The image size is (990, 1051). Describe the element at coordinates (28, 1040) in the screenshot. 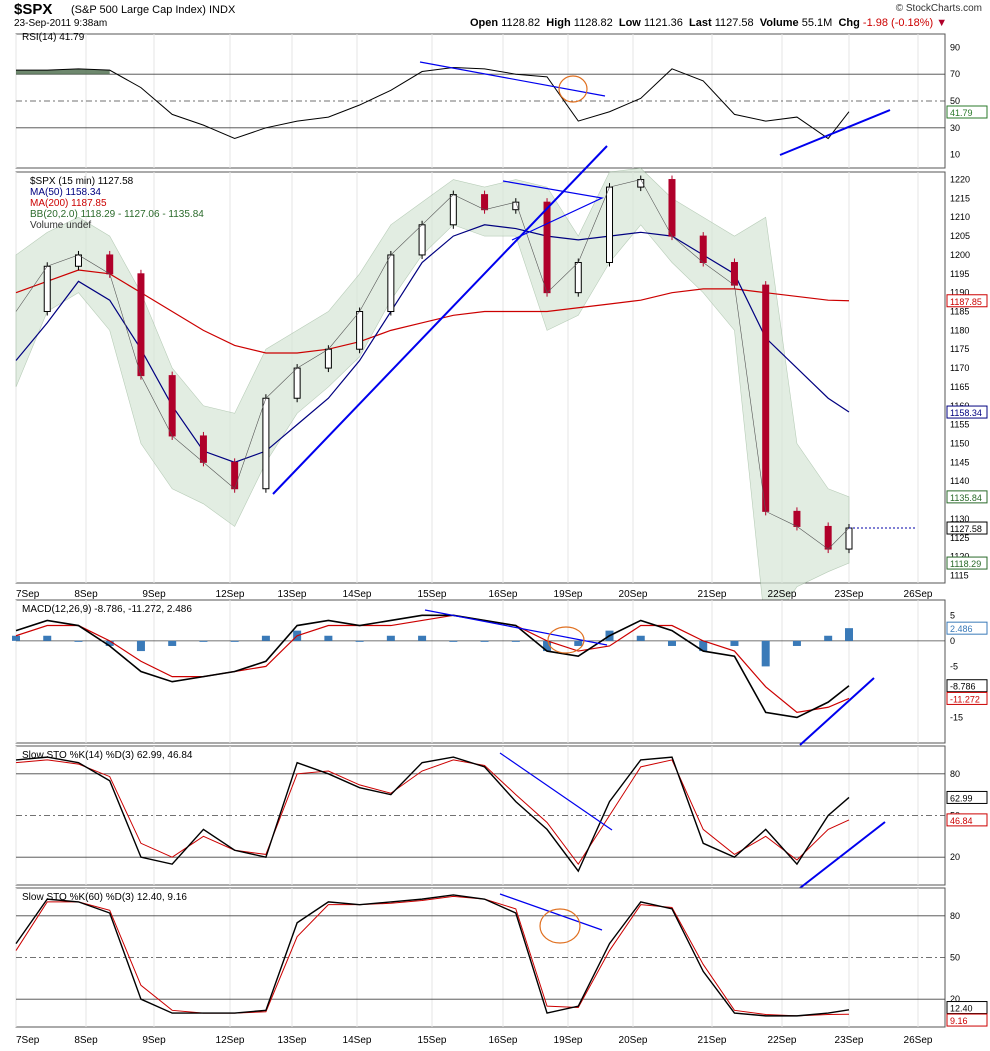

I see `date-tick-label-bottom: 7Sep` at that location.